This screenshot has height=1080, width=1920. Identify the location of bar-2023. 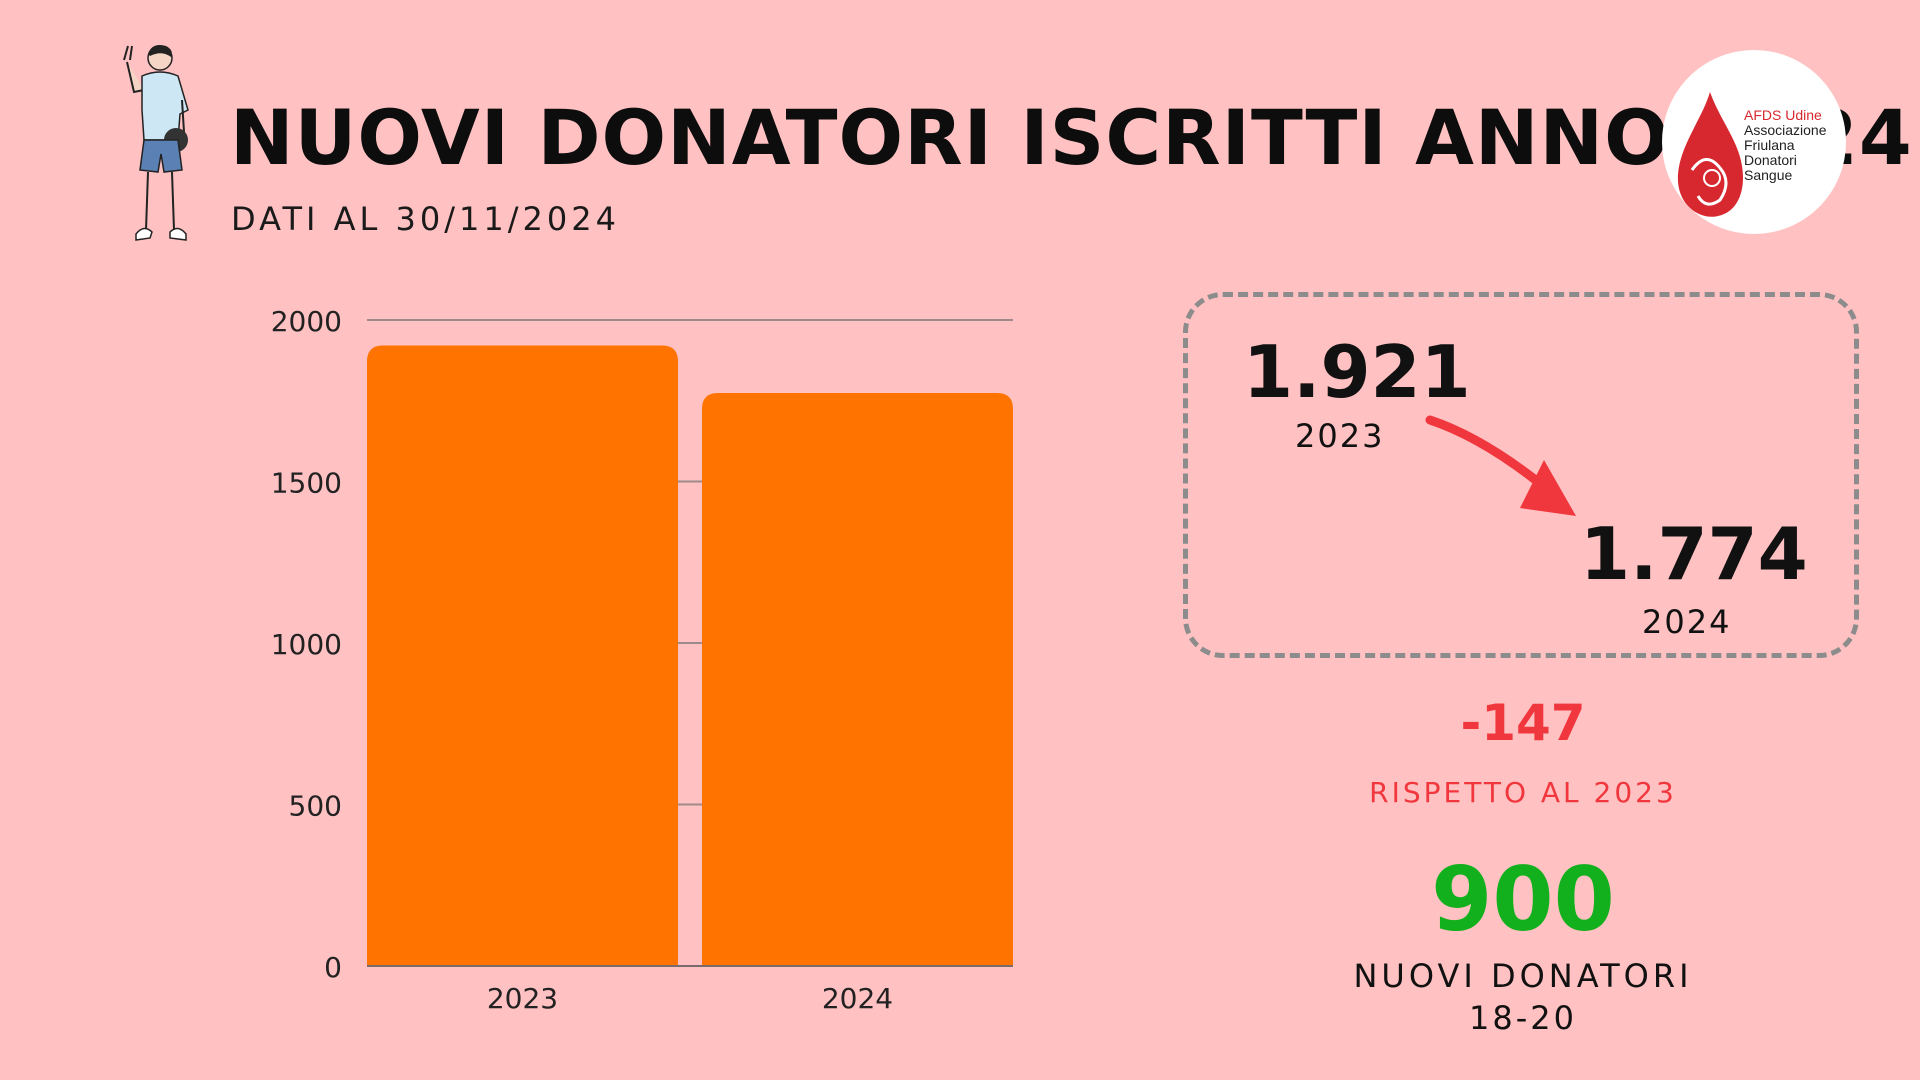
(522, 656).